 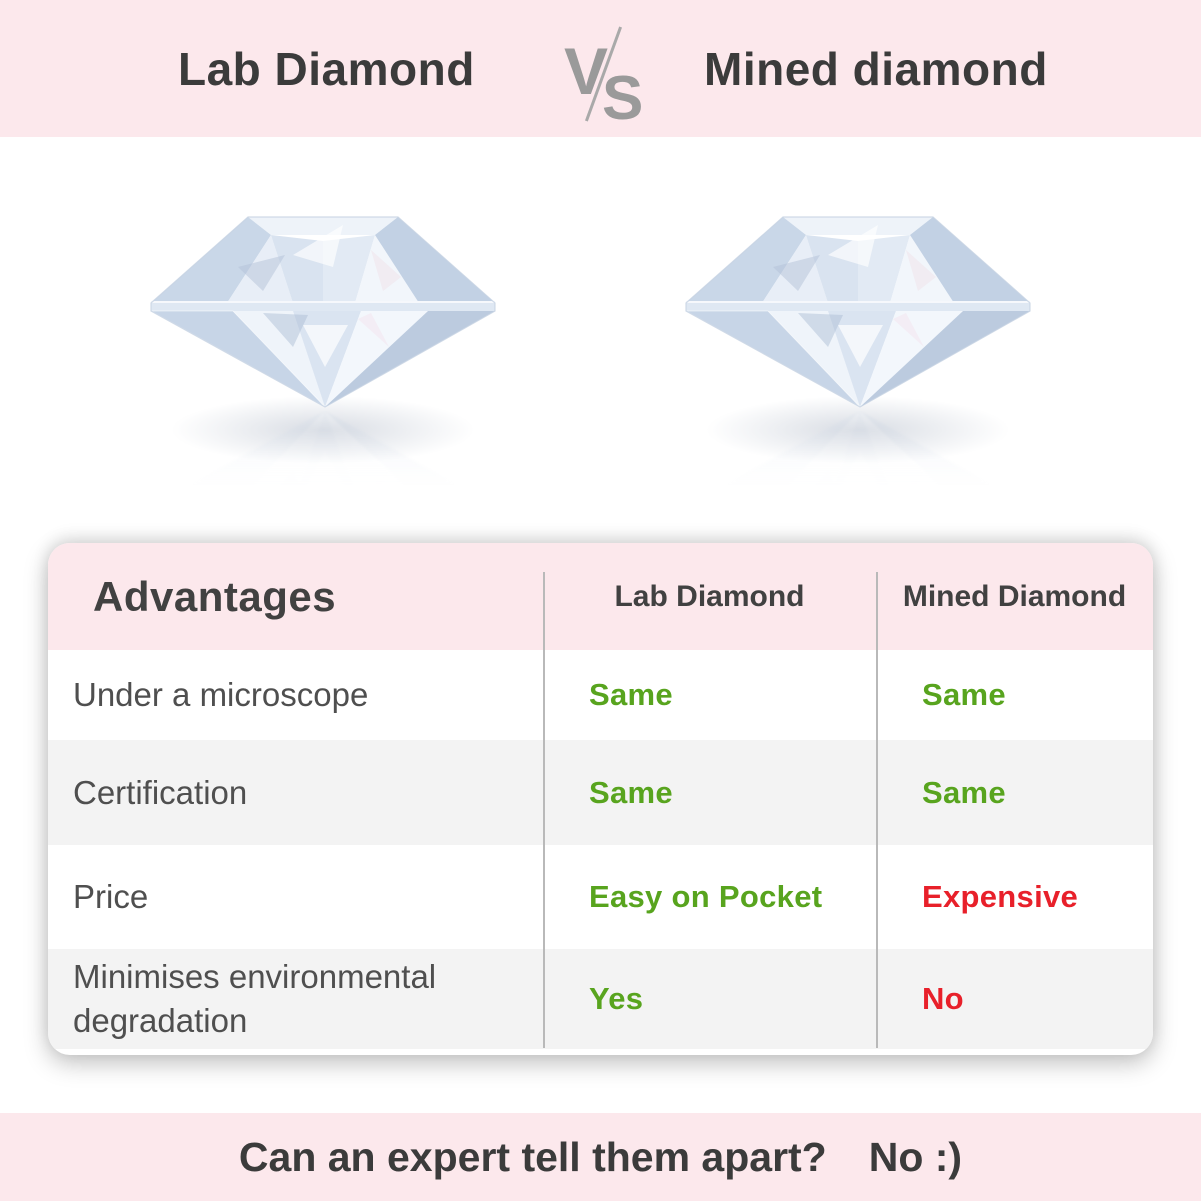 What do you see at coordinates (255, 998) in the screenshot?
I see `row-label: Minimises environmental degradation` at bounding box center [255, 998].